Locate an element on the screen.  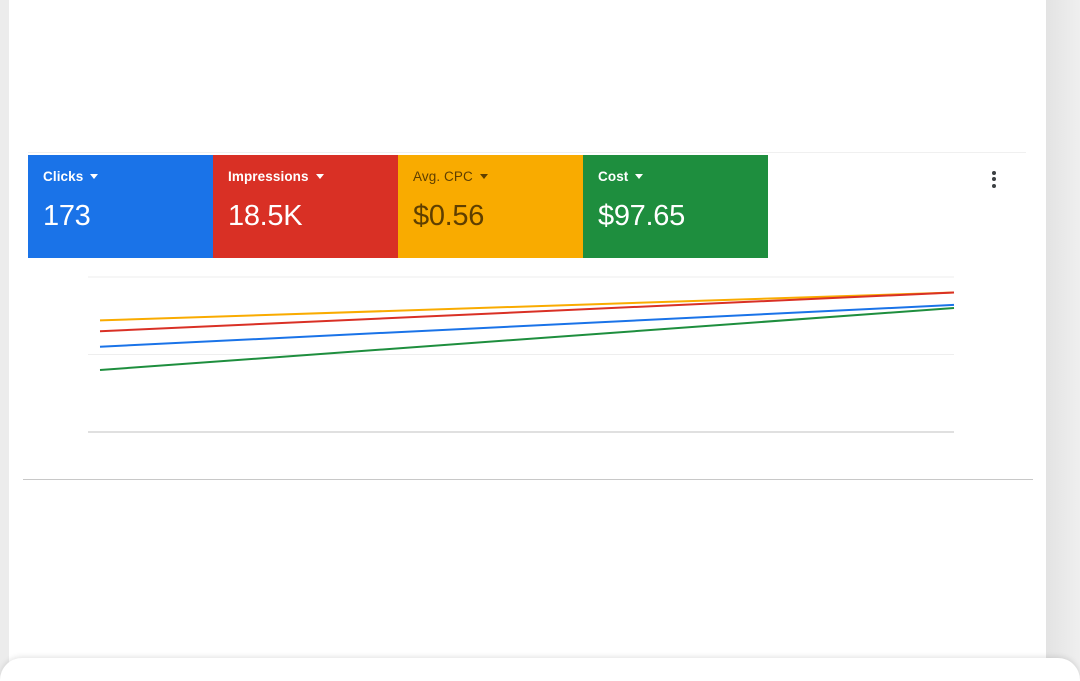
metric-label-avg-cpc: Avg. CPC is located at coordinates (450, 176).